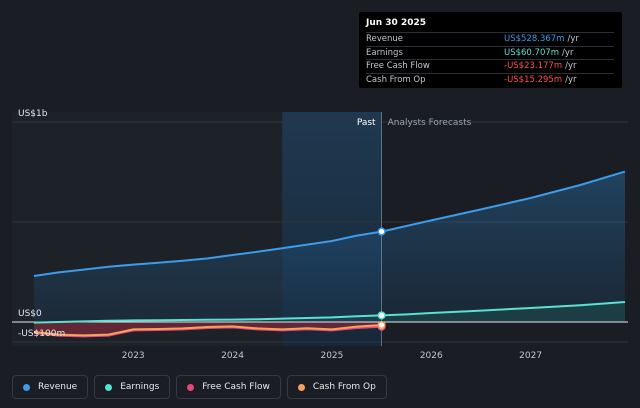  I want to click on y-tick-label: US$0, so click(30, 314).